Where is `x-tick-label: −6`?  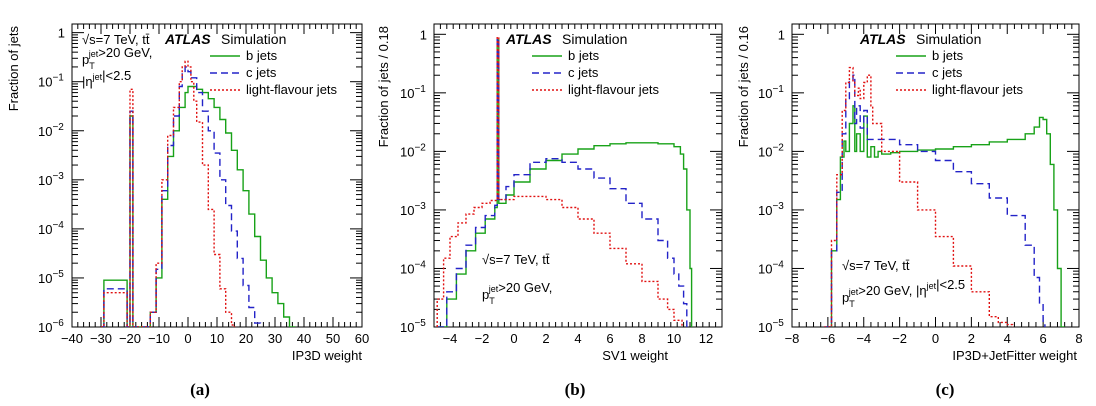
x-tick-label: −6 is located at coordinates (827, 338).